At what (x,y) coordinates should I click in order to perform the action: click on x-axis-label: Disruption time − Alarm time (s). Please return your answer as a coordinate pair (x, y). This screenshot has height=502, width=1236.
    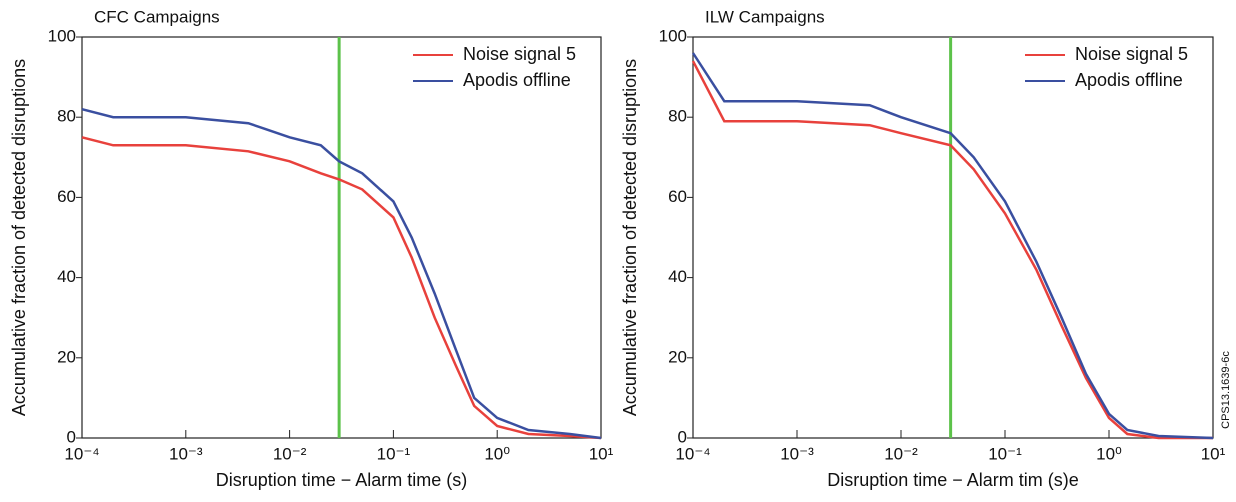
    Looking at the image, I should click on (342, 480).